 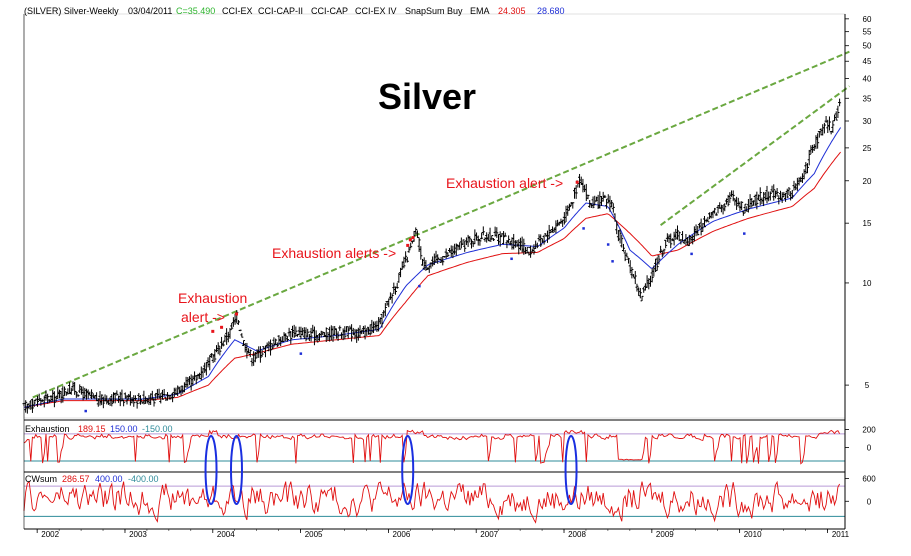 What do you see at coordinates (71, 11) in the screenshot?
I see `header-symbol: (SILVER) Silver-Weekly` at bounding box center [71, 11].